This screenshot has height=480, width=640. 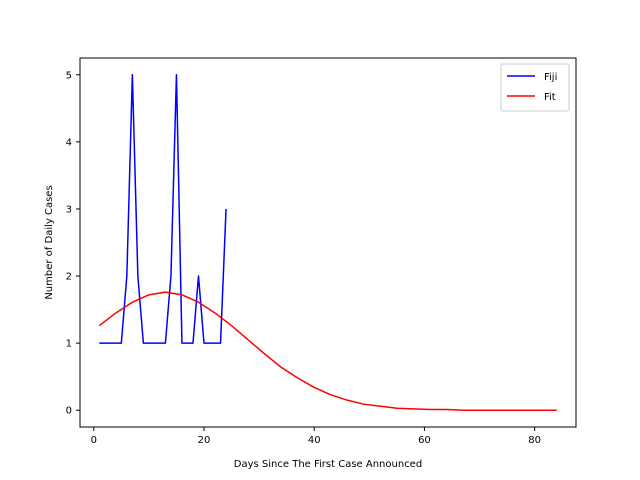 I want to click on y-axis-label: Number of Daily Cases, so click(x=49, y=242).